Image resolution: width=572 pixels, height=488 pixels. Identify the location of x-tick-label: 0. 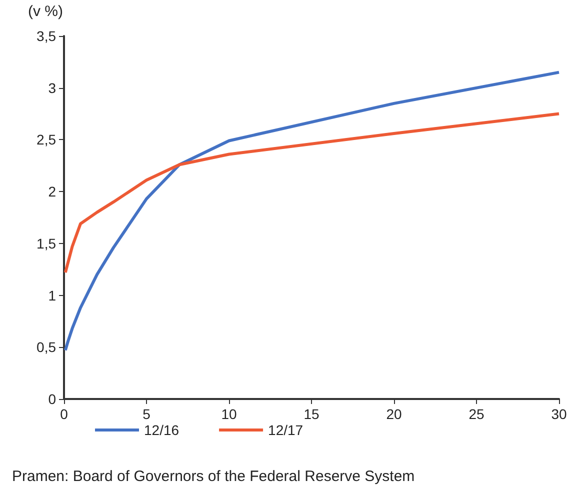
(64, 414).